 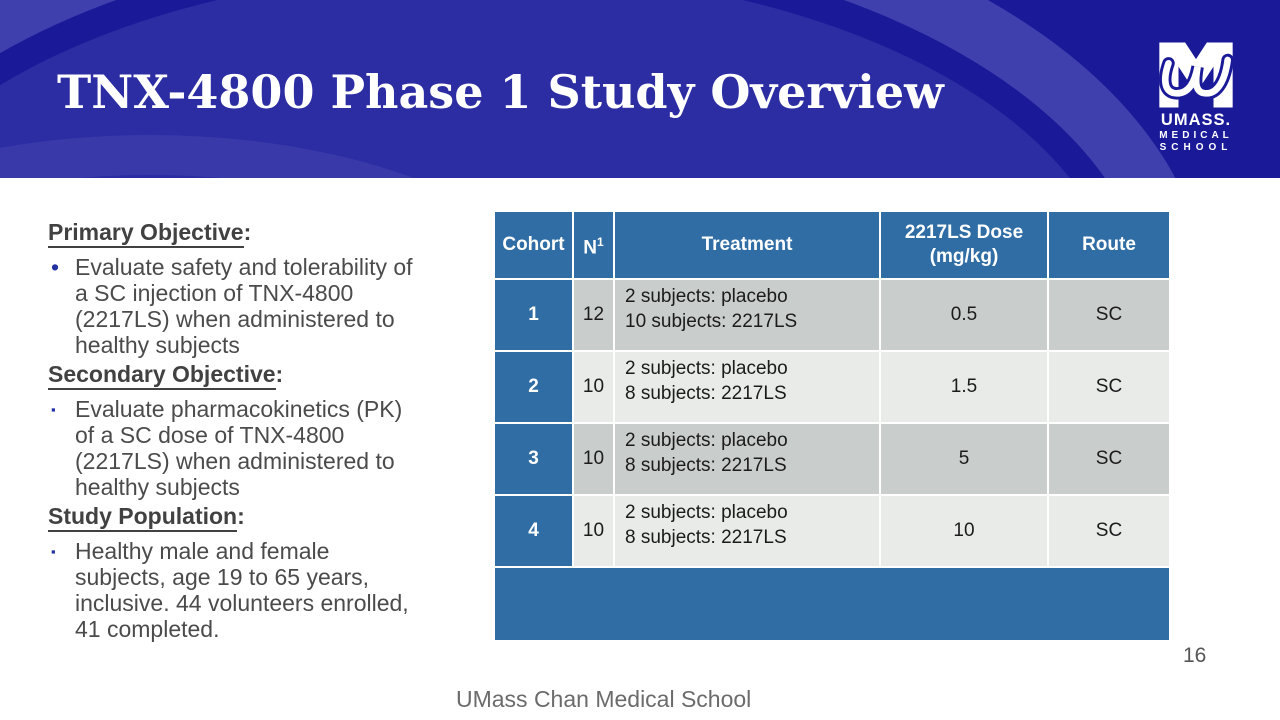 What do you see at coordinates (244, 517) in the screenshot?
I see `study-population-heading: Study Population:` at bounding box center [244, 517].